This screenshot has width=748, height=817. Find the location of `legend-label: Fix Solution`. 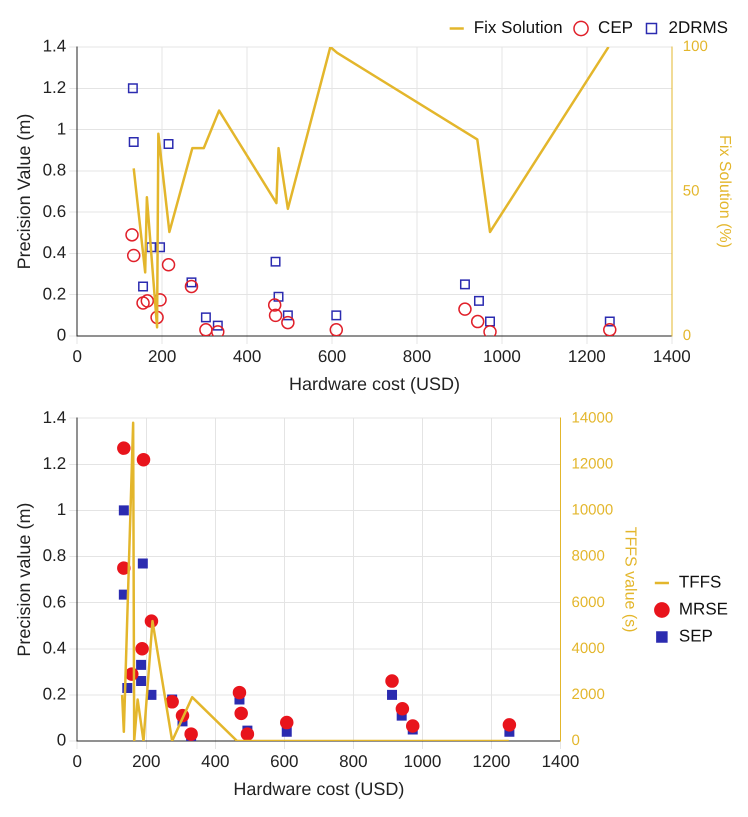

legend-label: Fix Solution is located at coordinates (518, 28).